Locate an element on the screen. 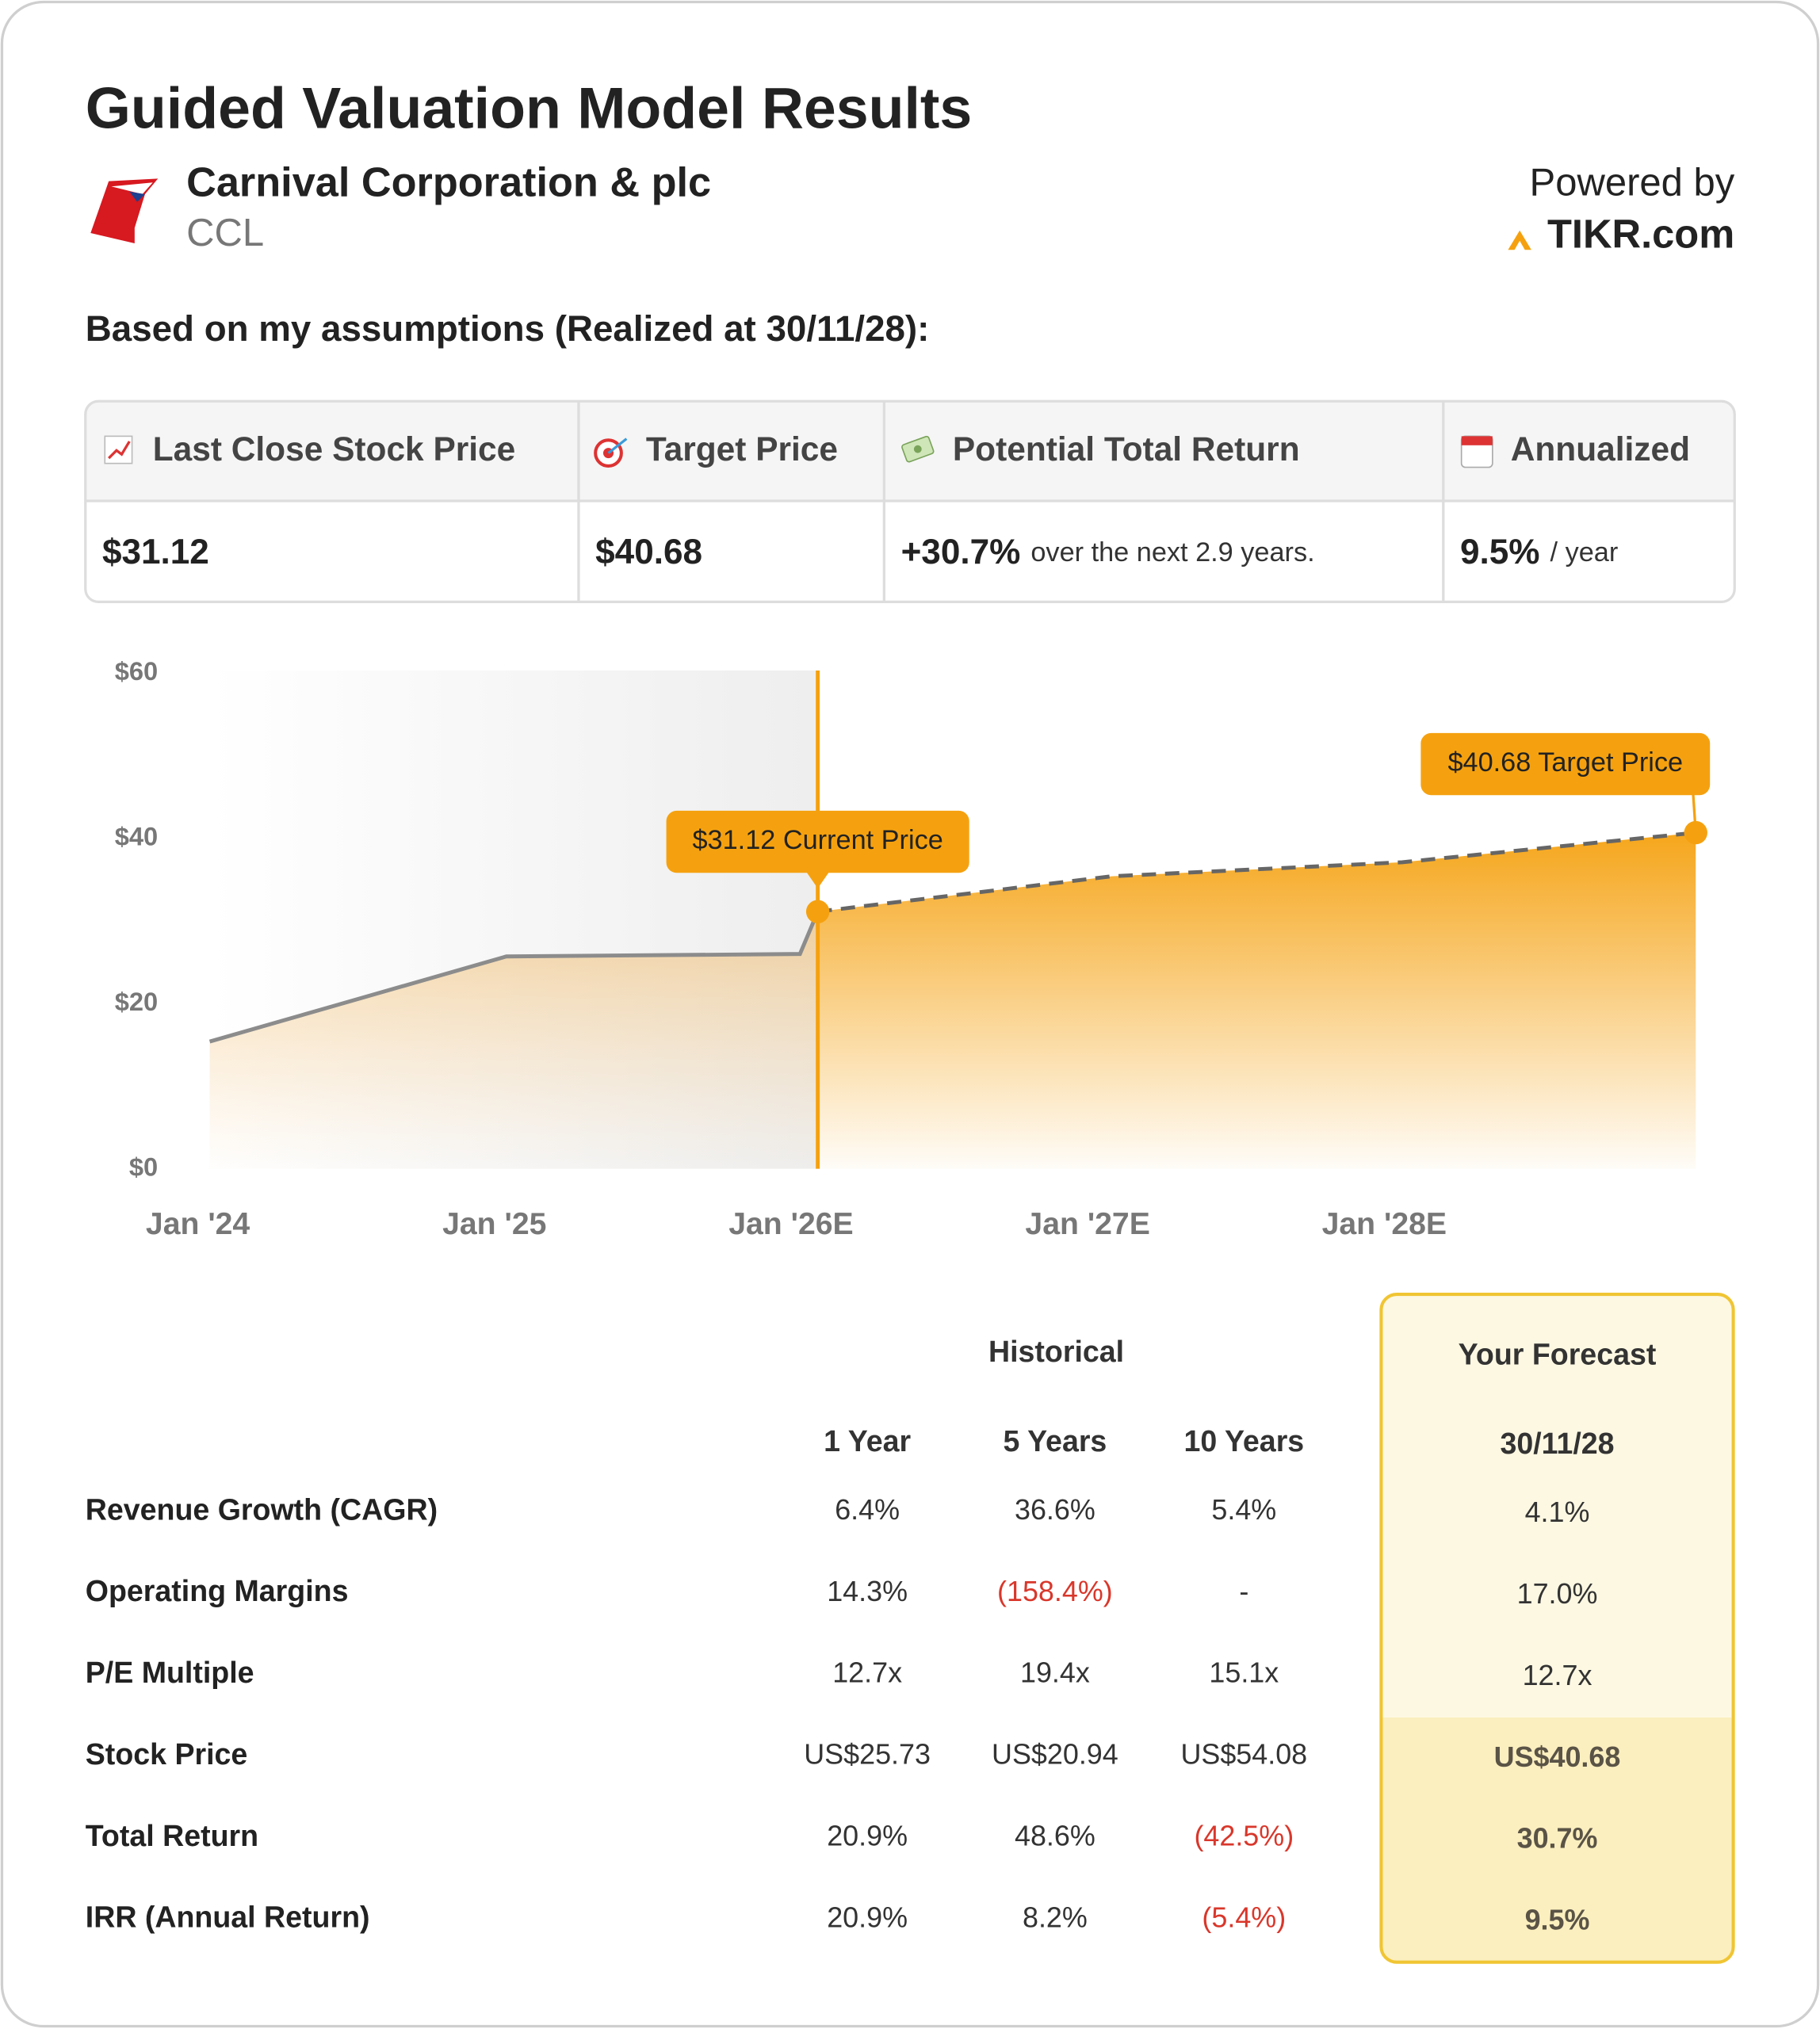 The image size is (1820, 2029). cell: 36.6% is located at coordinates (1055, 1509).